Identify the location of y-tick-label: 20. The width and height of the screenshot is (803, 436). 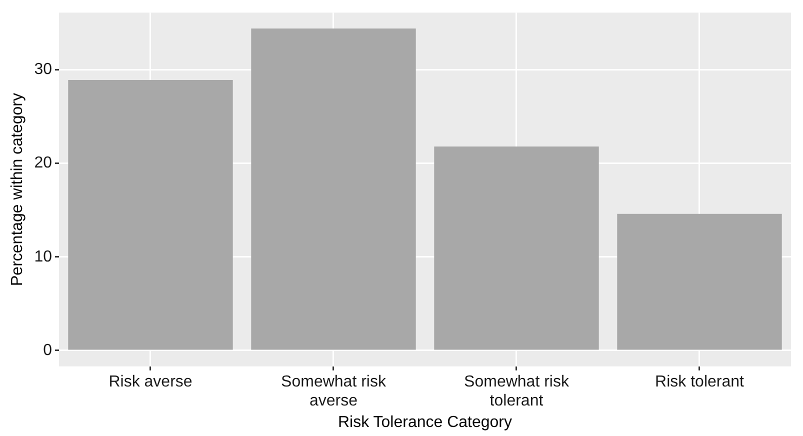
(43, 163).